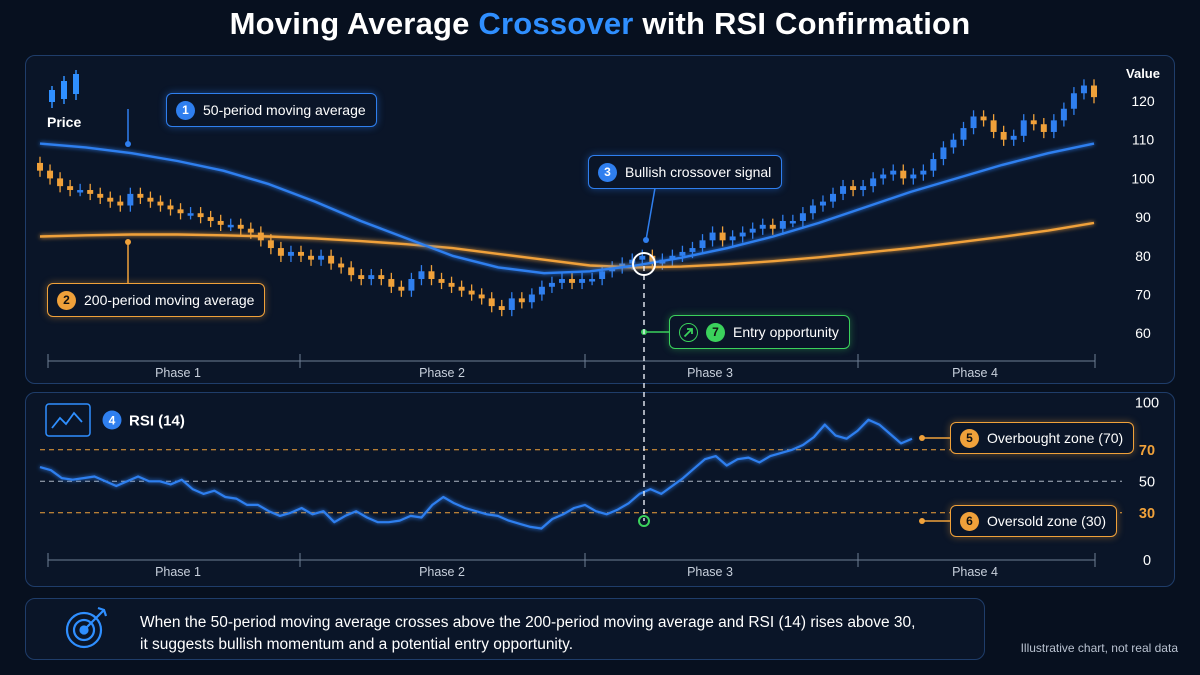 The height and width of the screenshot is (675, 1200). Describe the element at coordinates (969, 438) in the screenshot. I see `overbought-number: 5` at that location.